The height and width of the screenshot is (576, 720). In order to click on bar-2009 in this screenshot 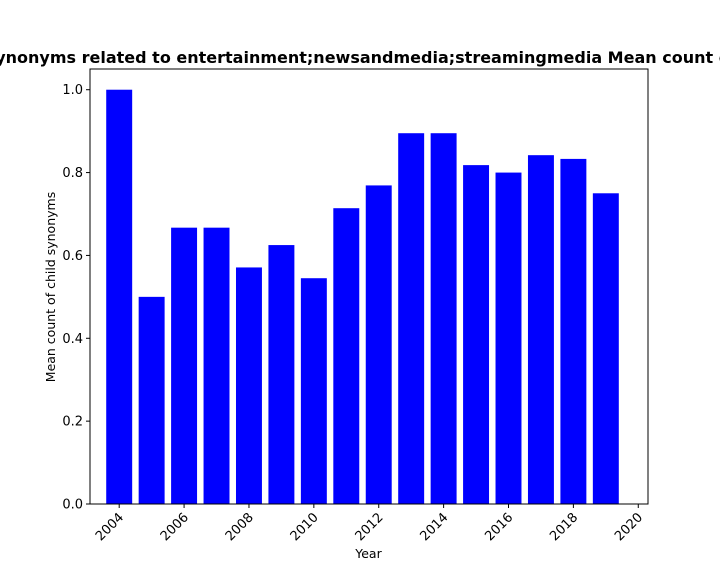, I will do `click(281, 375)`.